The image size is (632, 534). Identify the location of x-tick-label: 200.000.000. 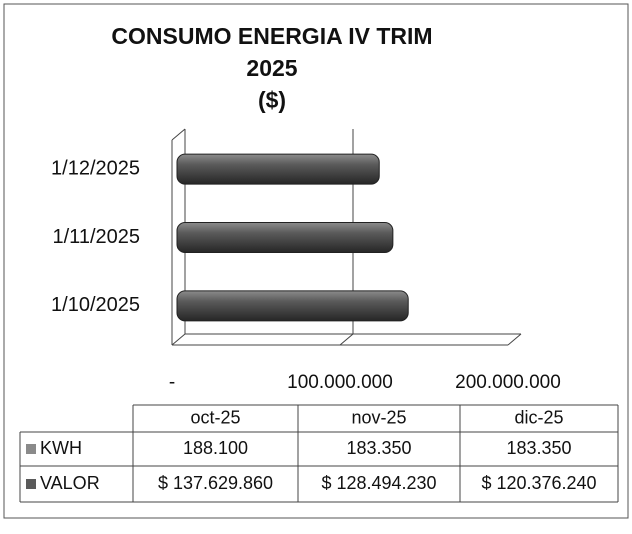
(508, 382).